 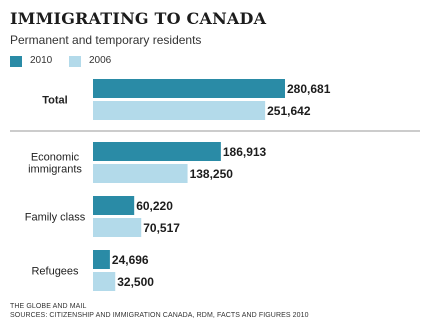 What do you see at coordinates (41, 60) in the screenshot?
I see `legend-label-2010: 2010` at bounding box center [41, 60].